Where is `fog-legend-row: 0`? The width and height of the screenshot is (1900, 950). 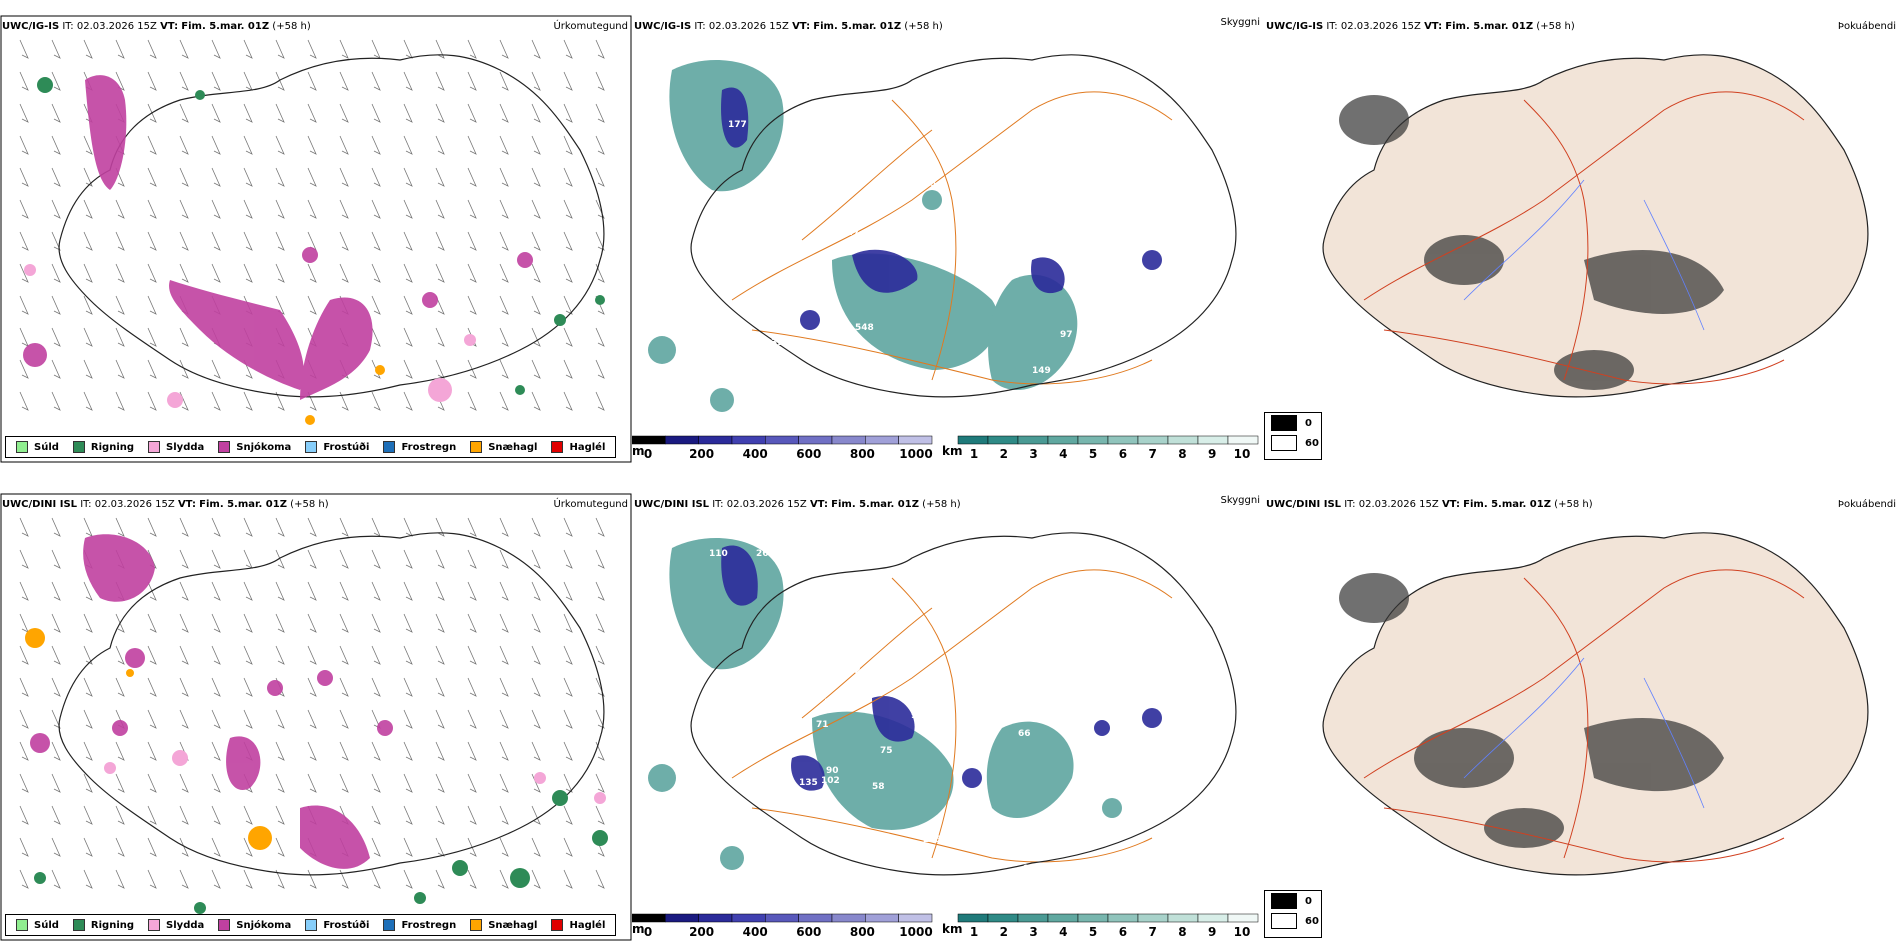
fog-legend-row: 0 is located at coordinates (1293, 423).